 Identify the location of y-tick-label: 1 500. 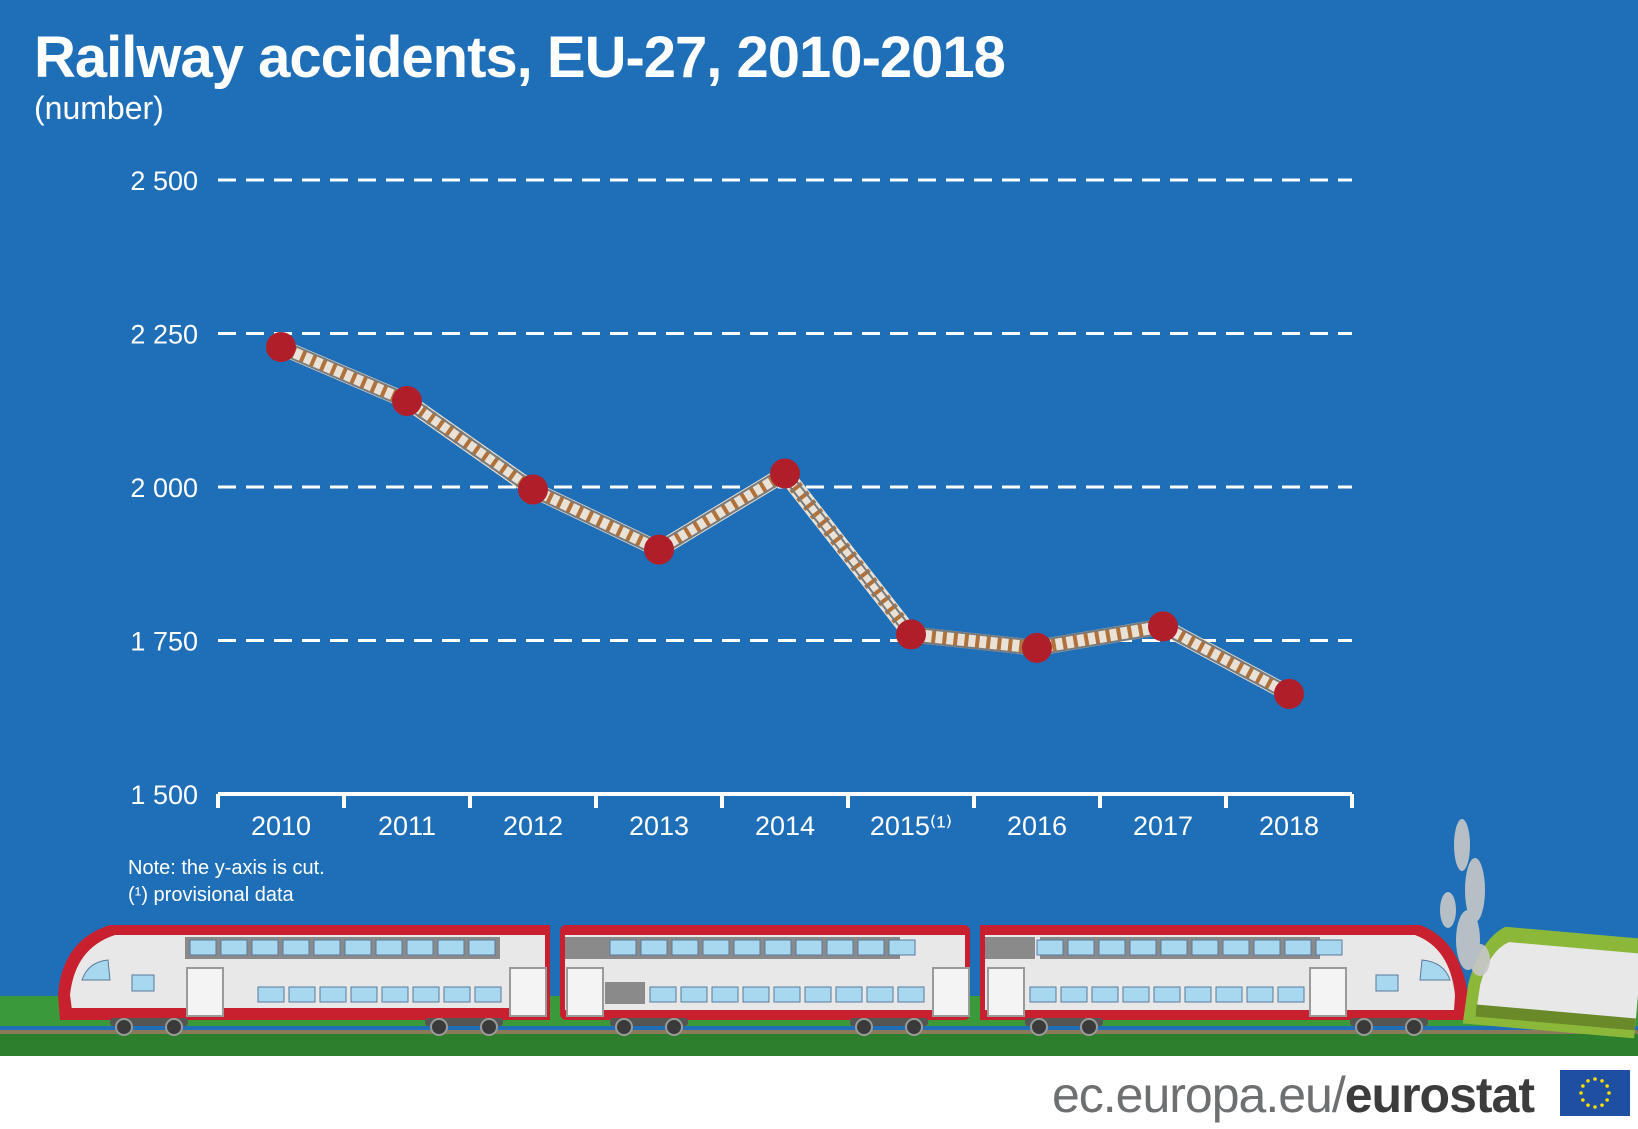
(164, 795).